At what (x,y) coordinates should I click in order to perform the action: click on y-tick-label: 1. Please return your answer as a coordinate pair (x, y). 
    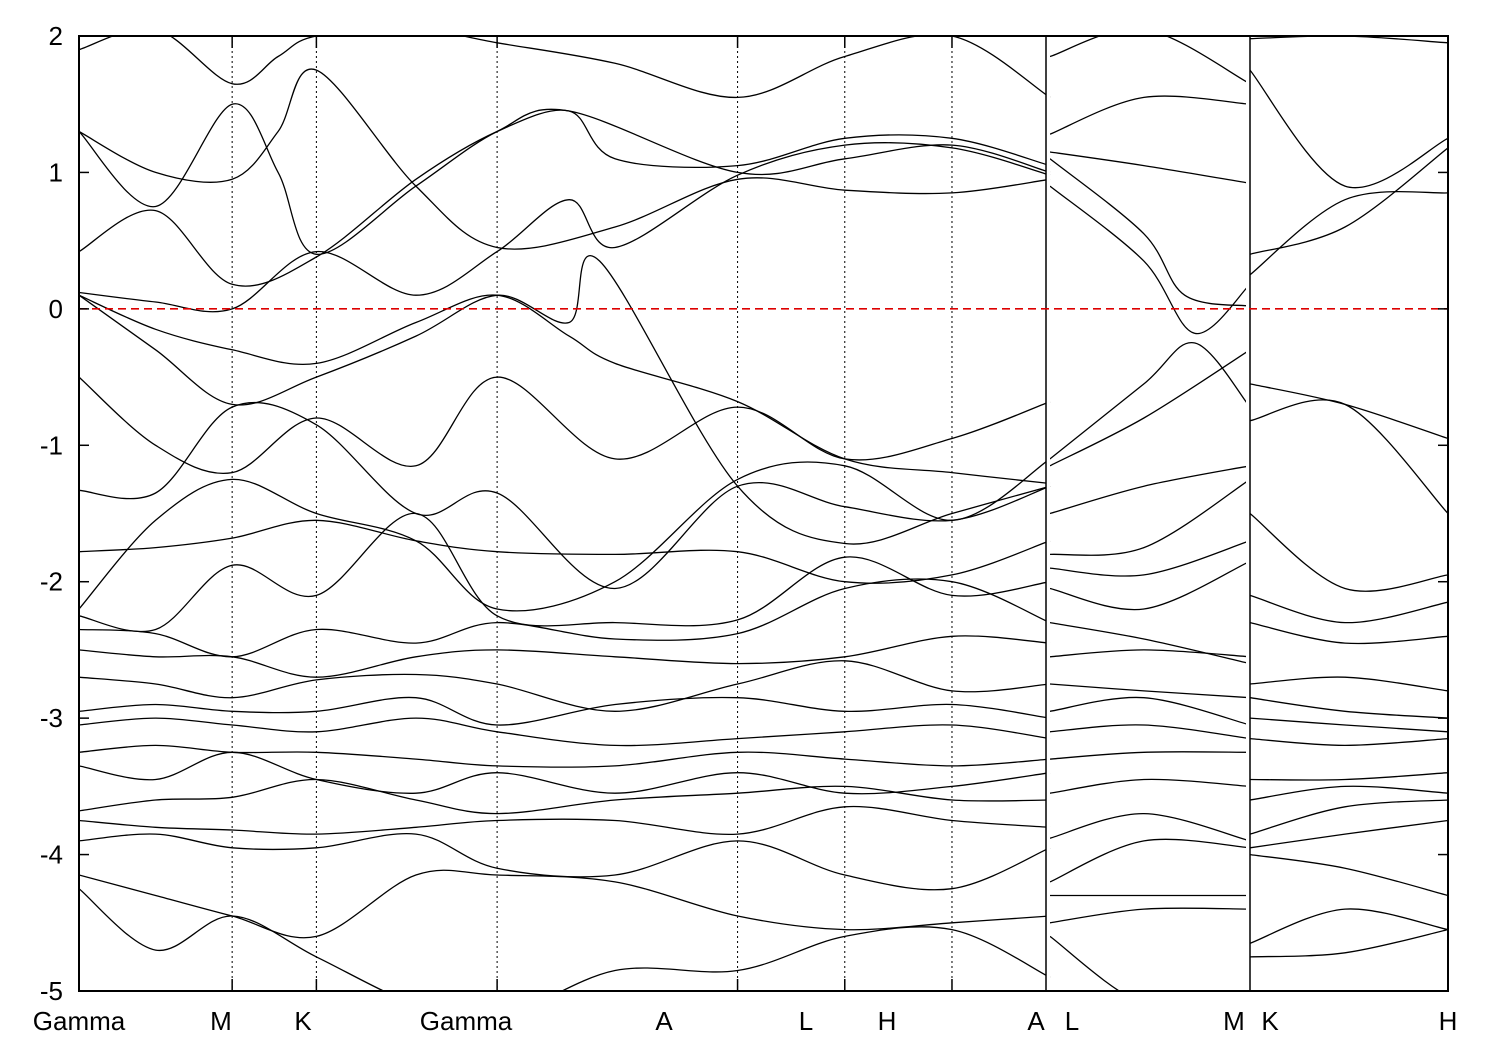
    Looking at the image, I should click on (56, 172).